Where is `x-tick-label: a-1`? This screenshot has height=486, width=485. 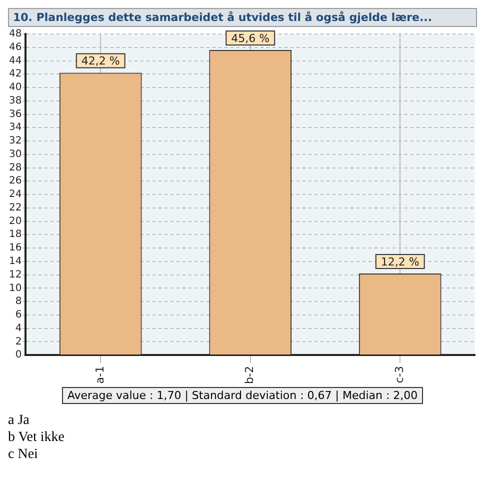
x-tick-label: a-1 is located at coordinates (99, 375).